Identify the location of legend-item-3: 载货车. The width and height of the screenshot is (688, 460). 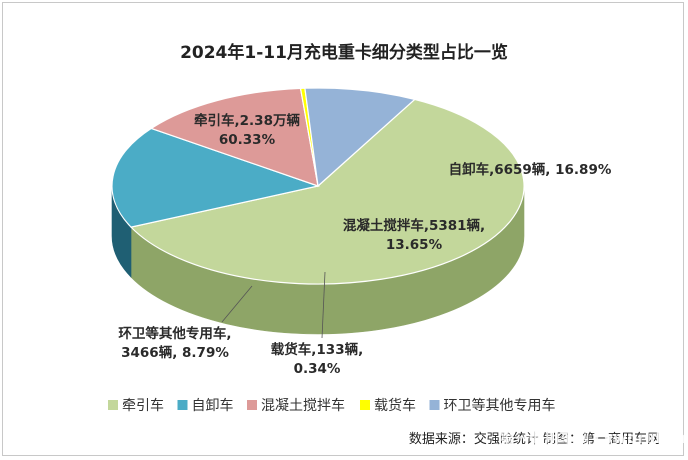
(395, 405).